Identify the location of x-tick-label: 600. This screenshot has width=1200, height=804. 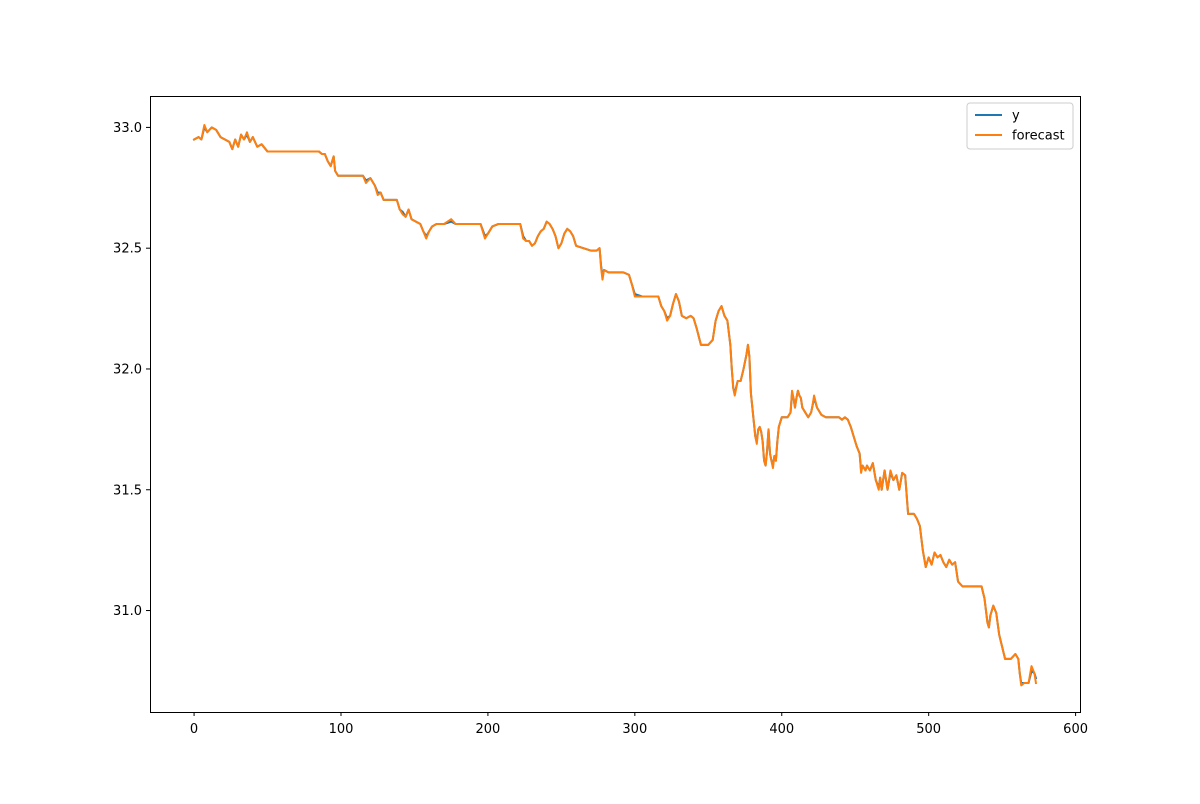
(1075, 729).